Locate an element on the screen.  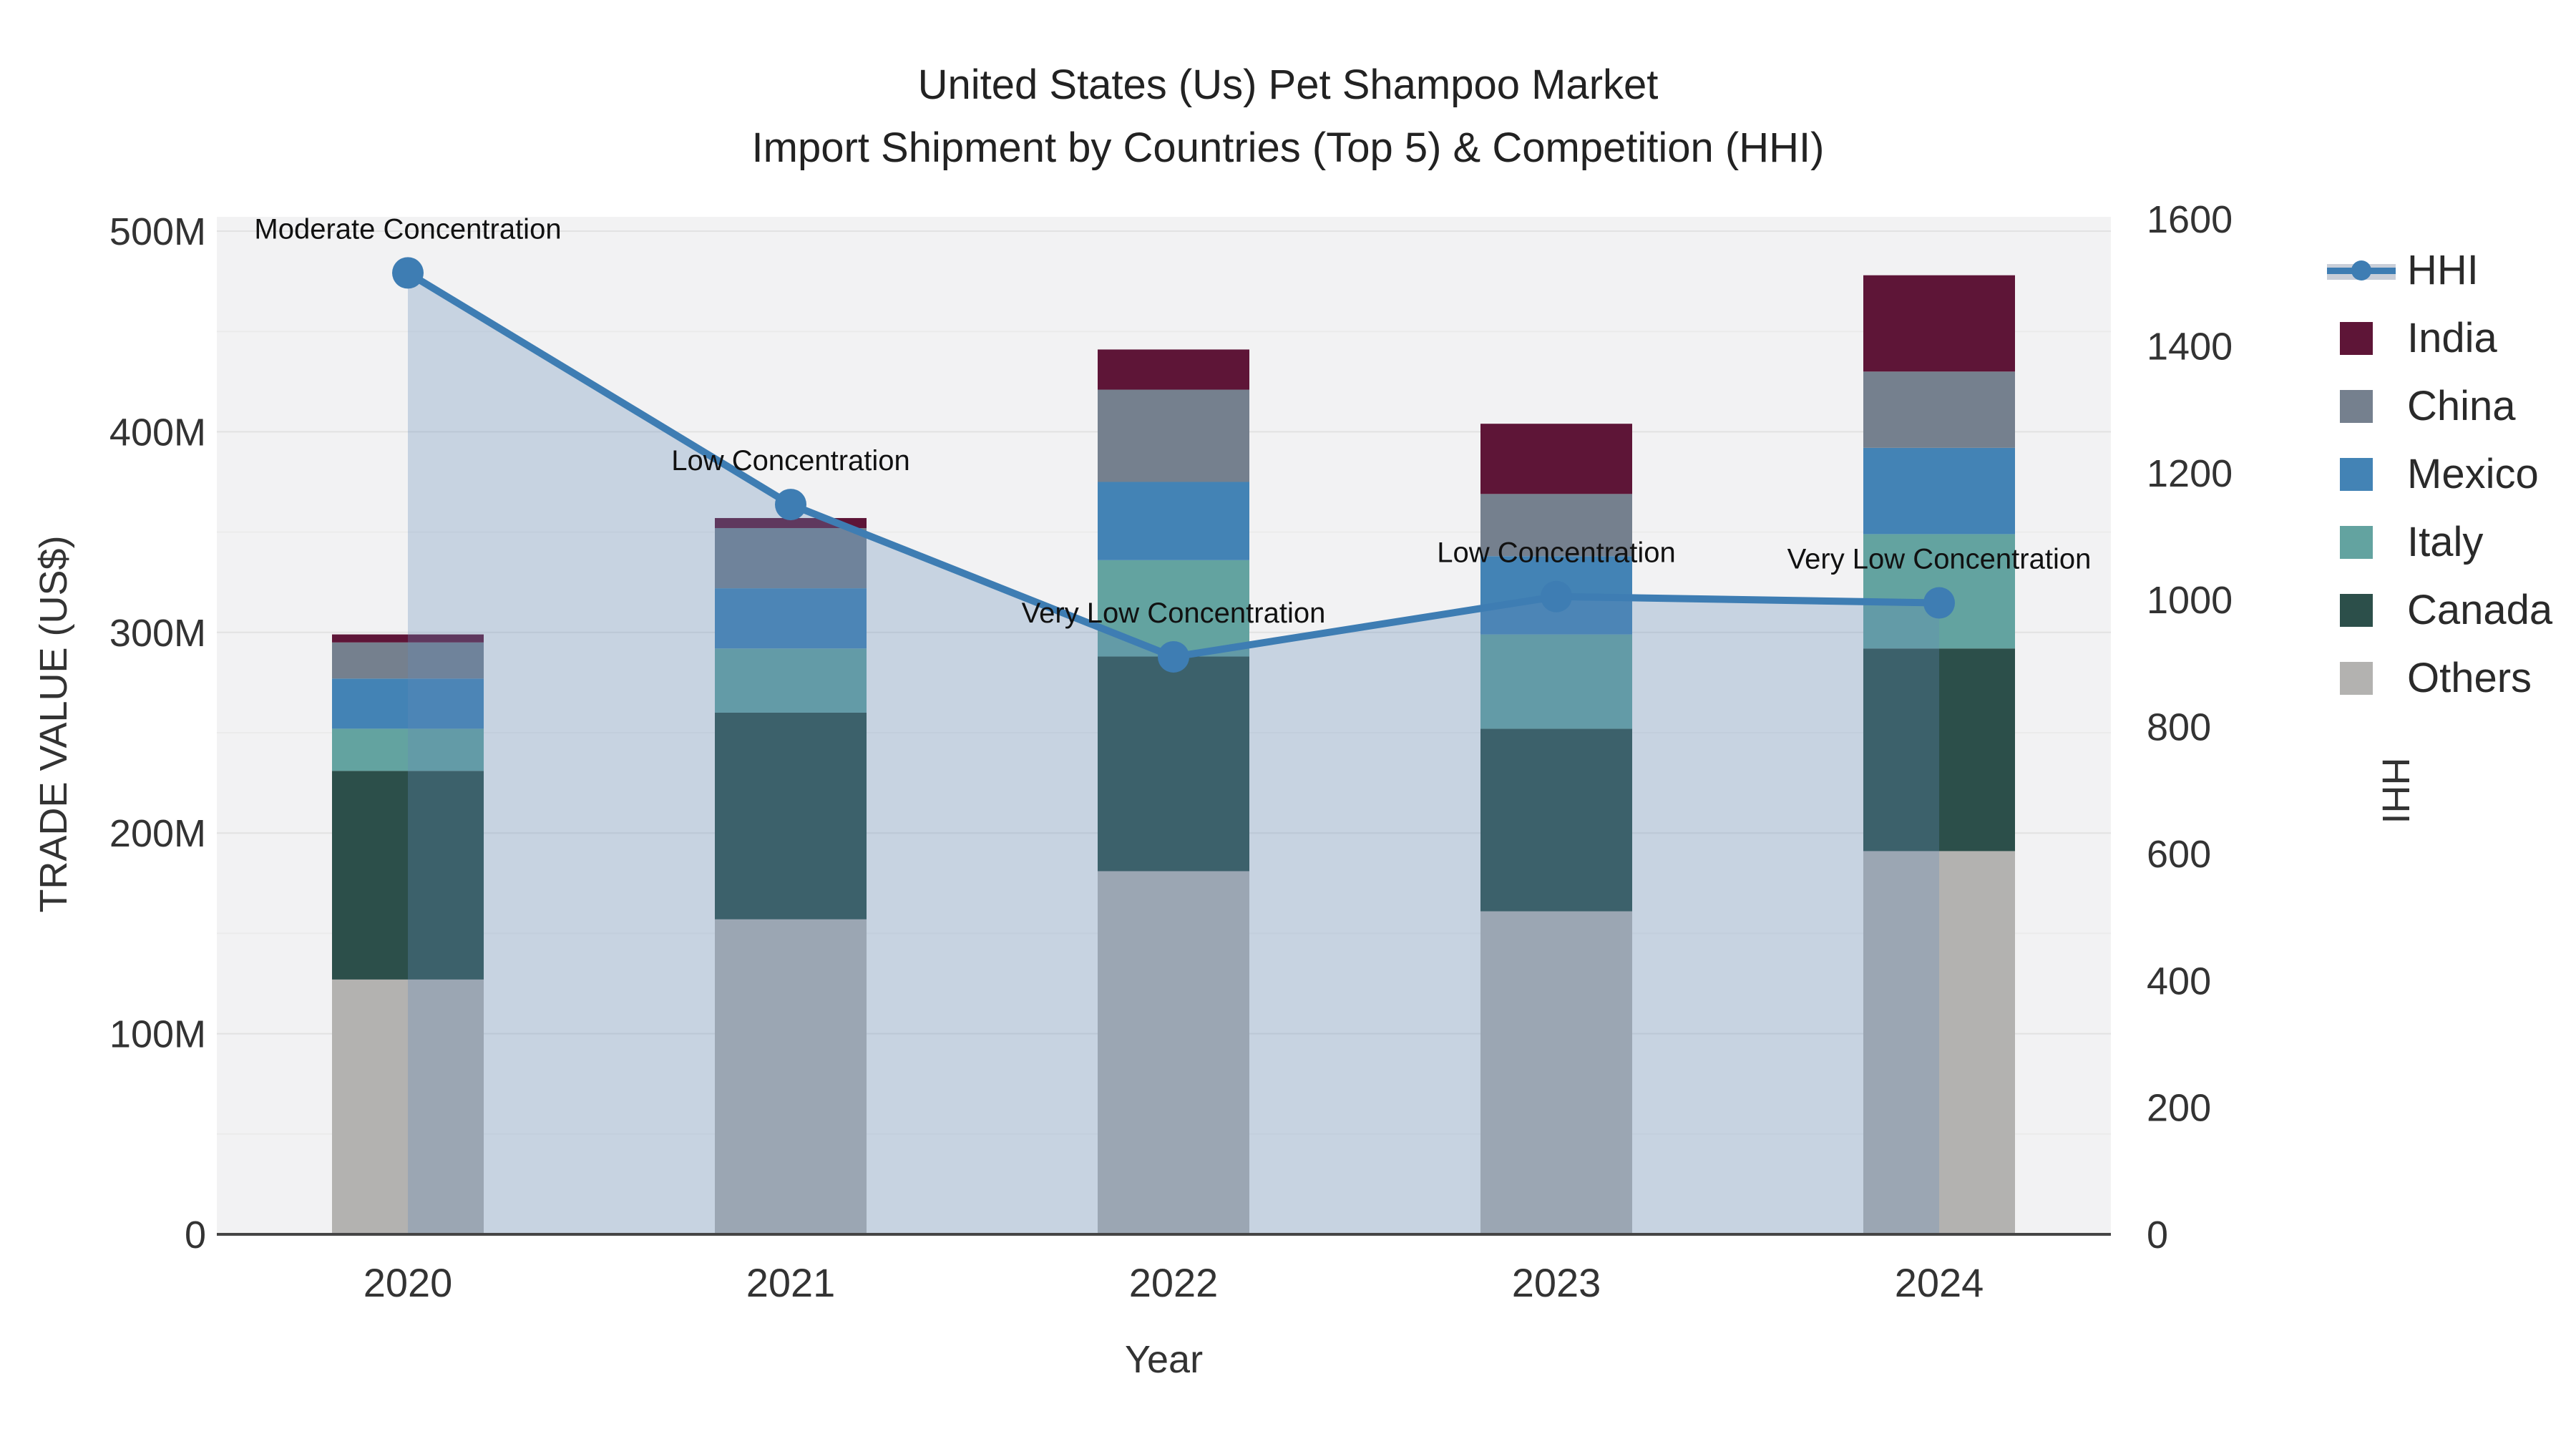
bar-segment-mexico-2022 is located at coordinates (1173, 521).